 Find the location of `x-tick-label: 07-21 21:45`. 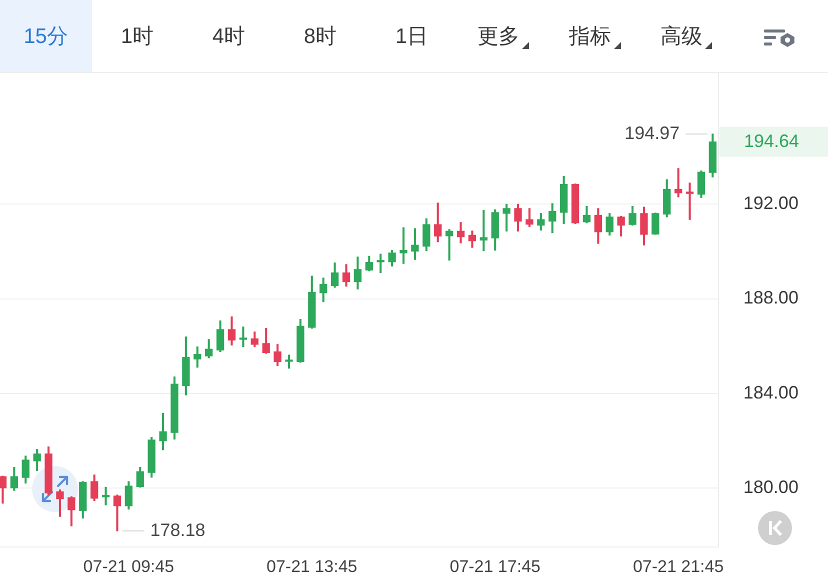

x-tick-label: 07-21 21:45 is located at coordinates (678, 566).